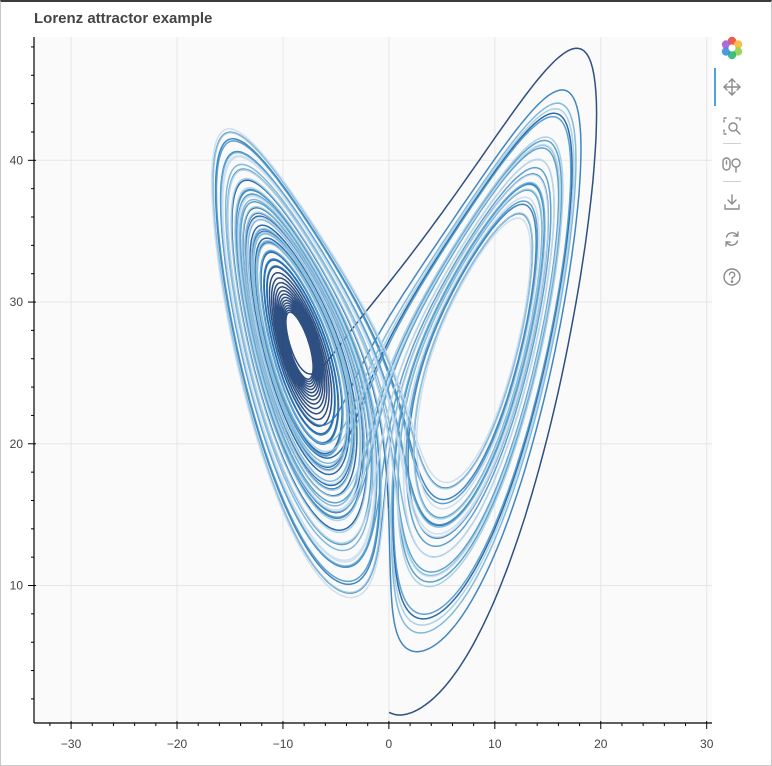  I want to click on x-tick-label: −10, so click(283, 744).